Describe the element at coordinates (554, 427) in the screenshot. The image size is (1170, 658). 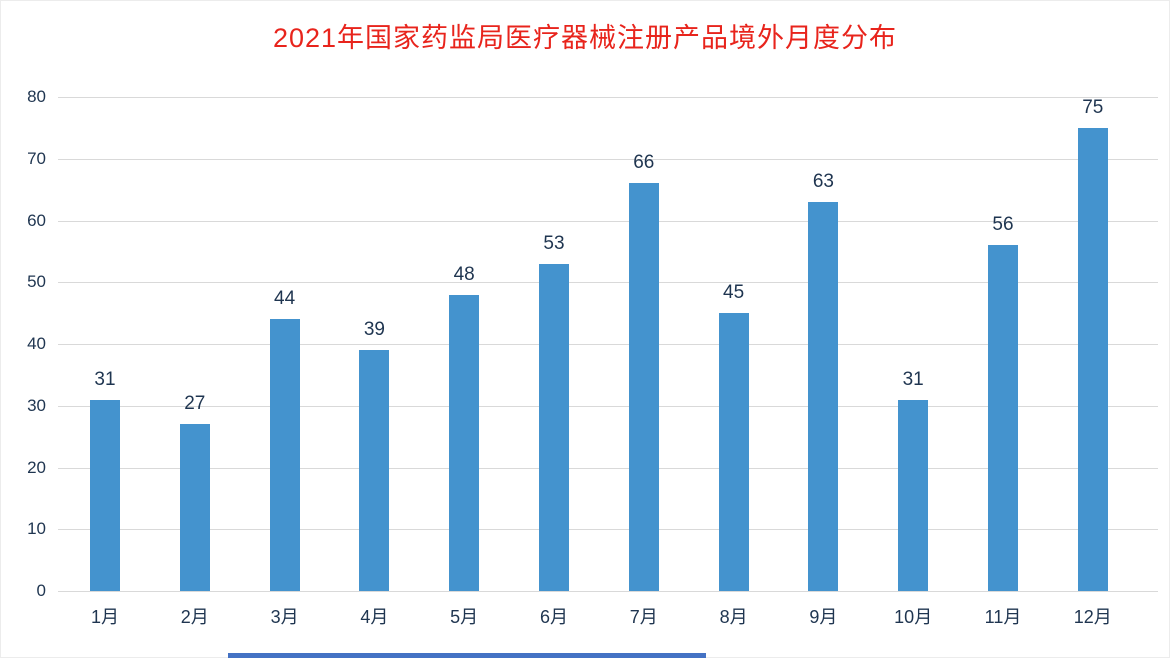
I see `bar-6月` at that location.